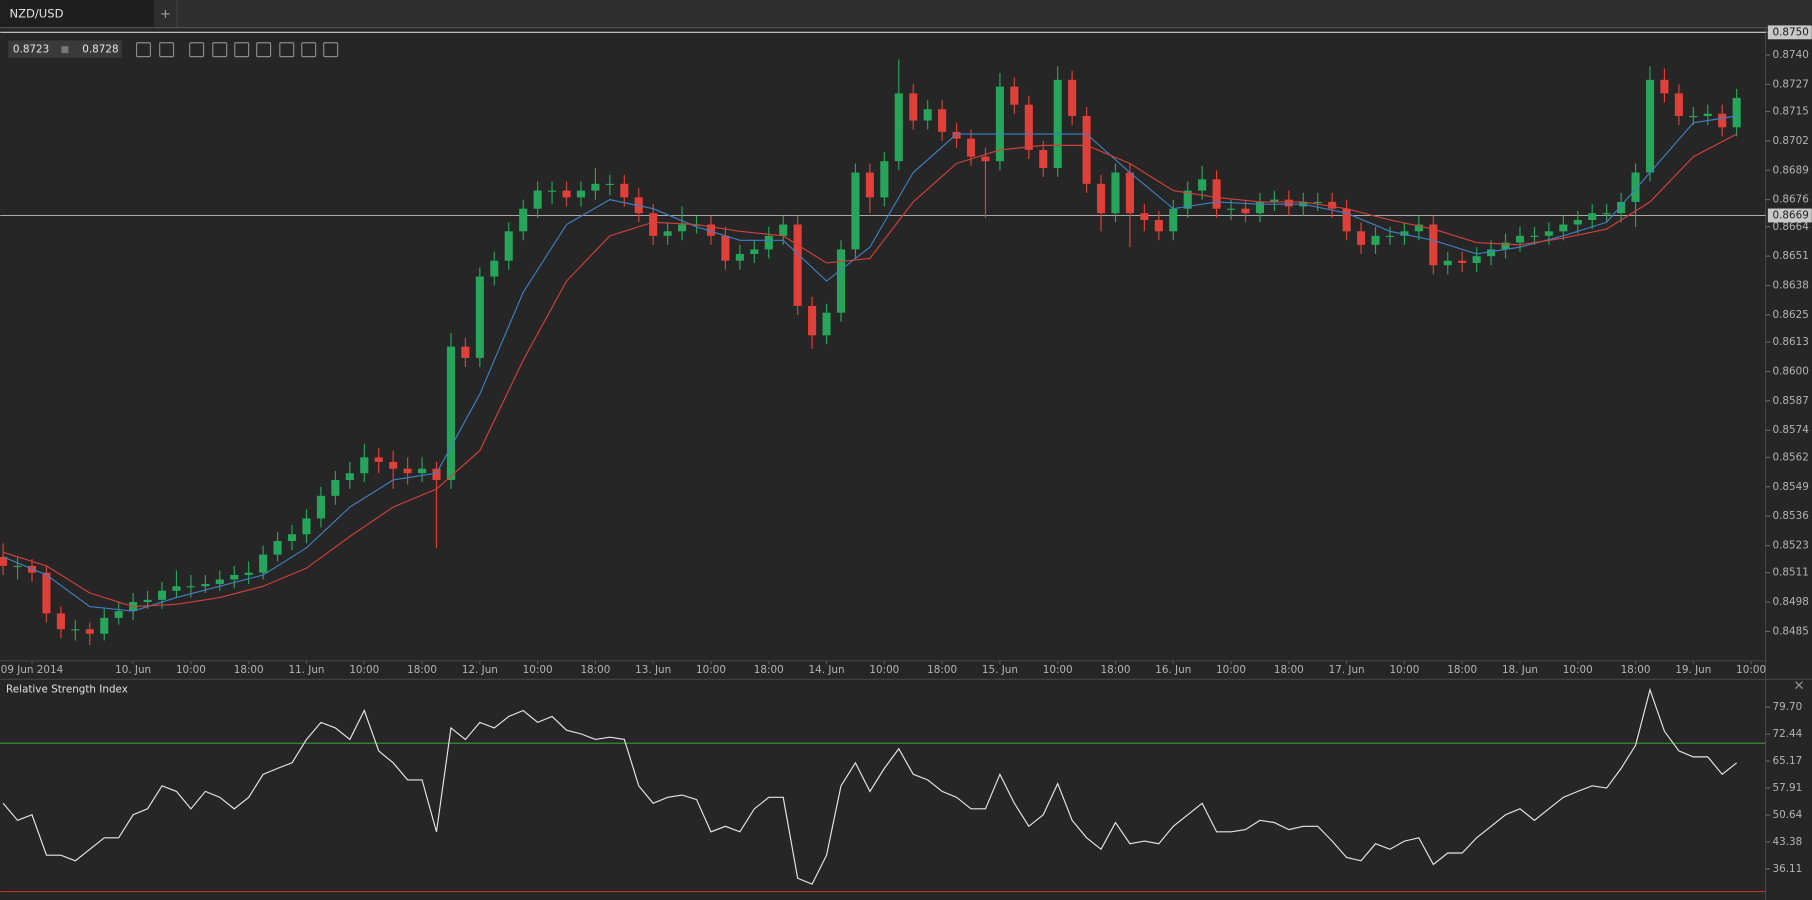 Image resolution: width=1812 pixels, height=900 pixels. Describe the element at coordinates (77, 14) in the screenshot. I see `symbol-tab` at that location.